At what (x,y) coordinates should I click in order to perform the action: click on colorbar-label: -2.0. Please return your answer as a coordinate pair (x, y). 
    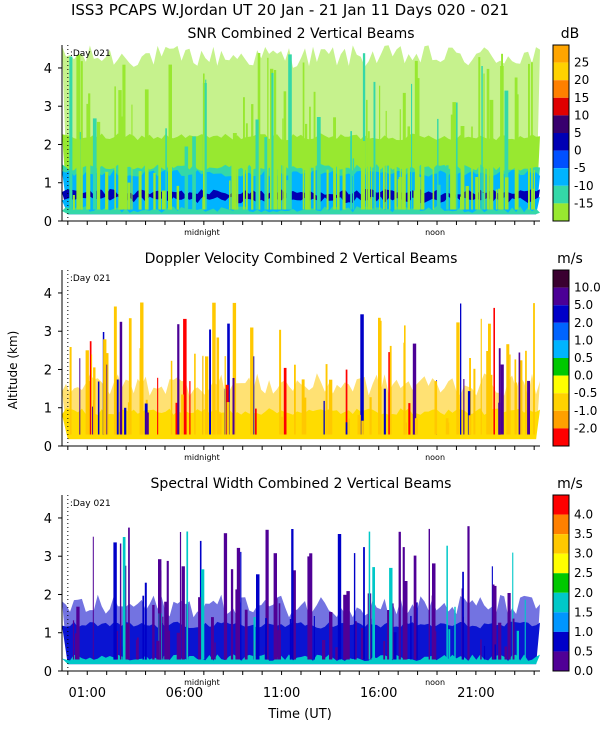
    Looking at the image, I should click on (585, 428).